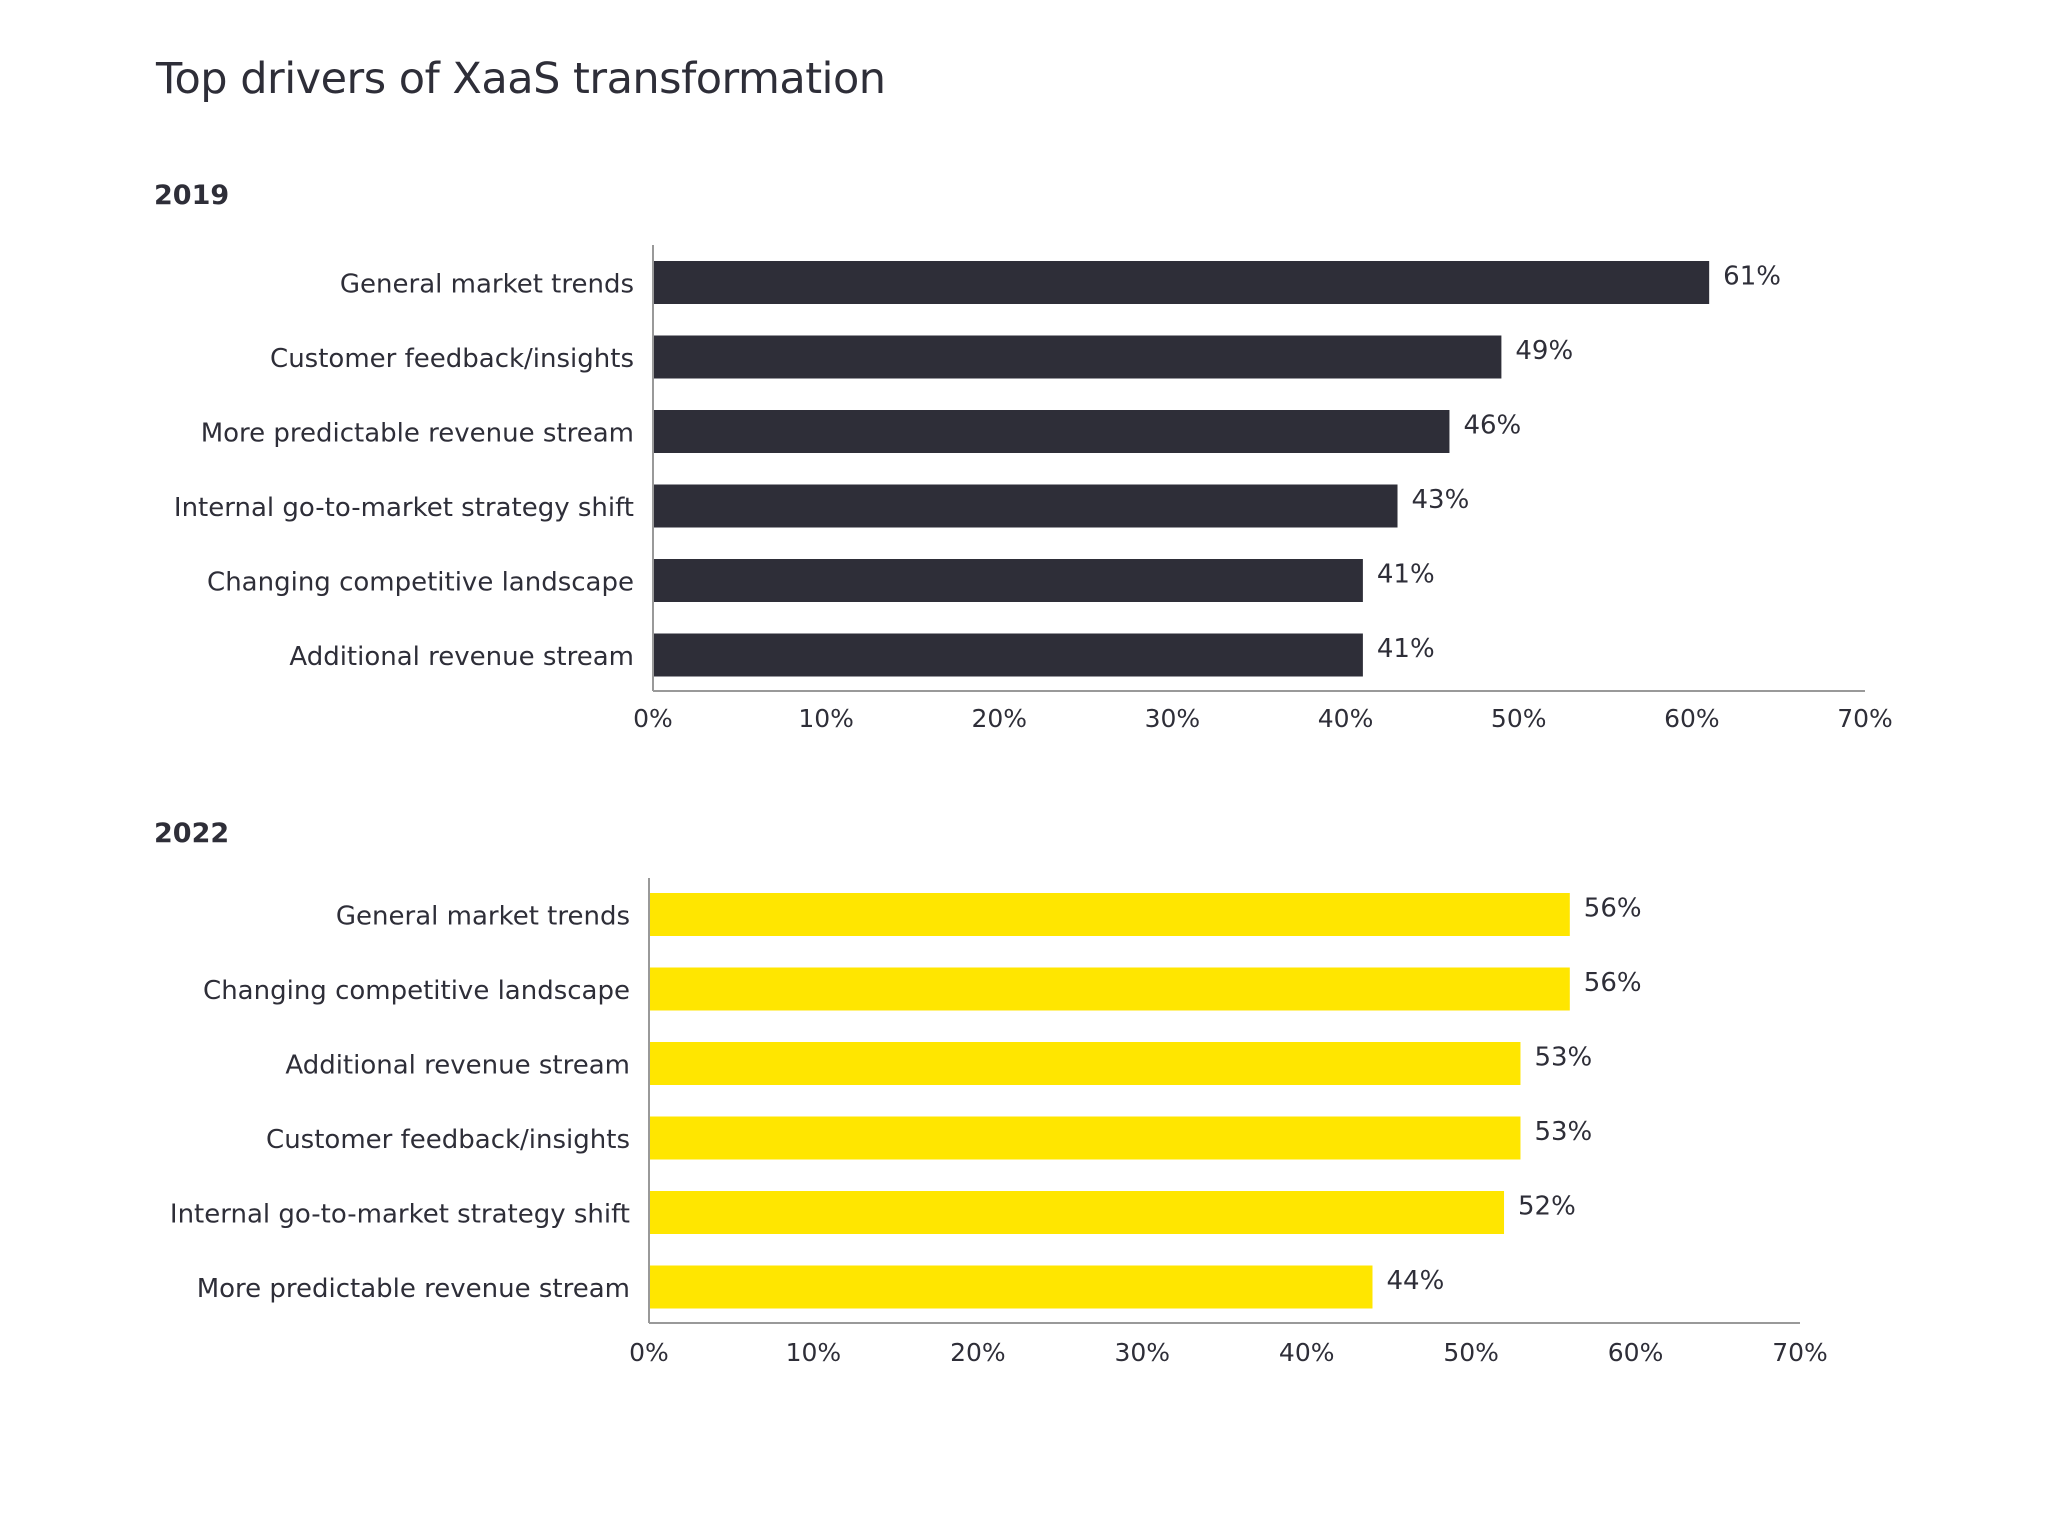  Describe the element at coordinates (999, 718) in the screenshot. I see `x-tick-label-2019-20: 20%` at that location.